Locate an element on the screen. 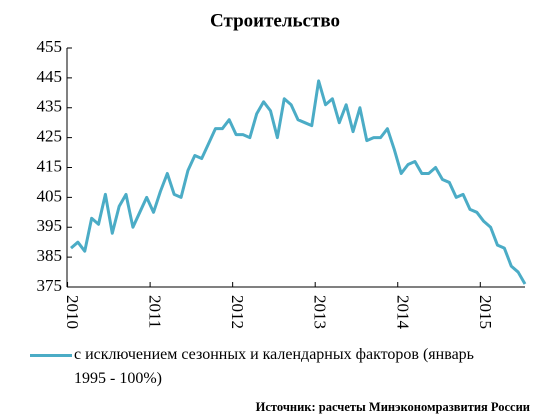 The height and width of the screenshot is (417, 536). x-tick-label: 2014 is located at coordinates (402, 312).